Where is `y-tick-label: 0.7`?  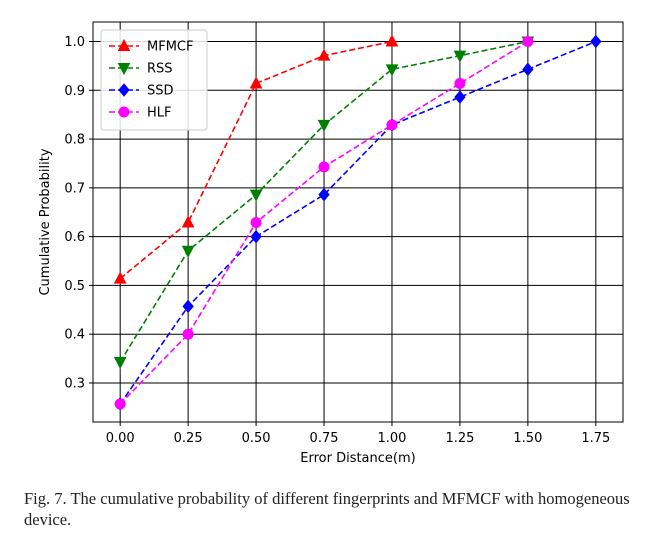
y-tick-label: 0.7 is located at coordinates (74, 188).